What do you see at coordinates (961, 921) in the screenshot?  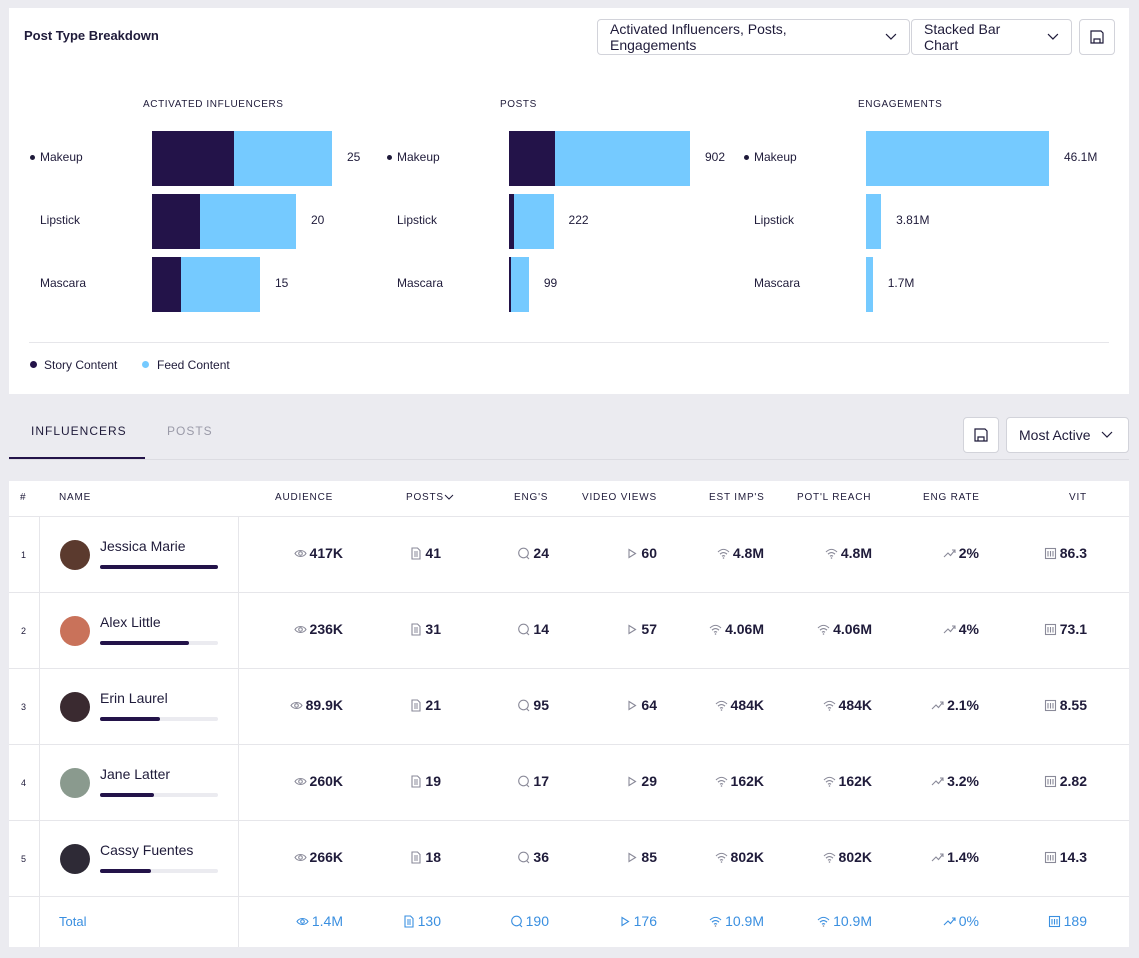 I see `cell-eng-rate: 0%` at bounding box center [961, 921].